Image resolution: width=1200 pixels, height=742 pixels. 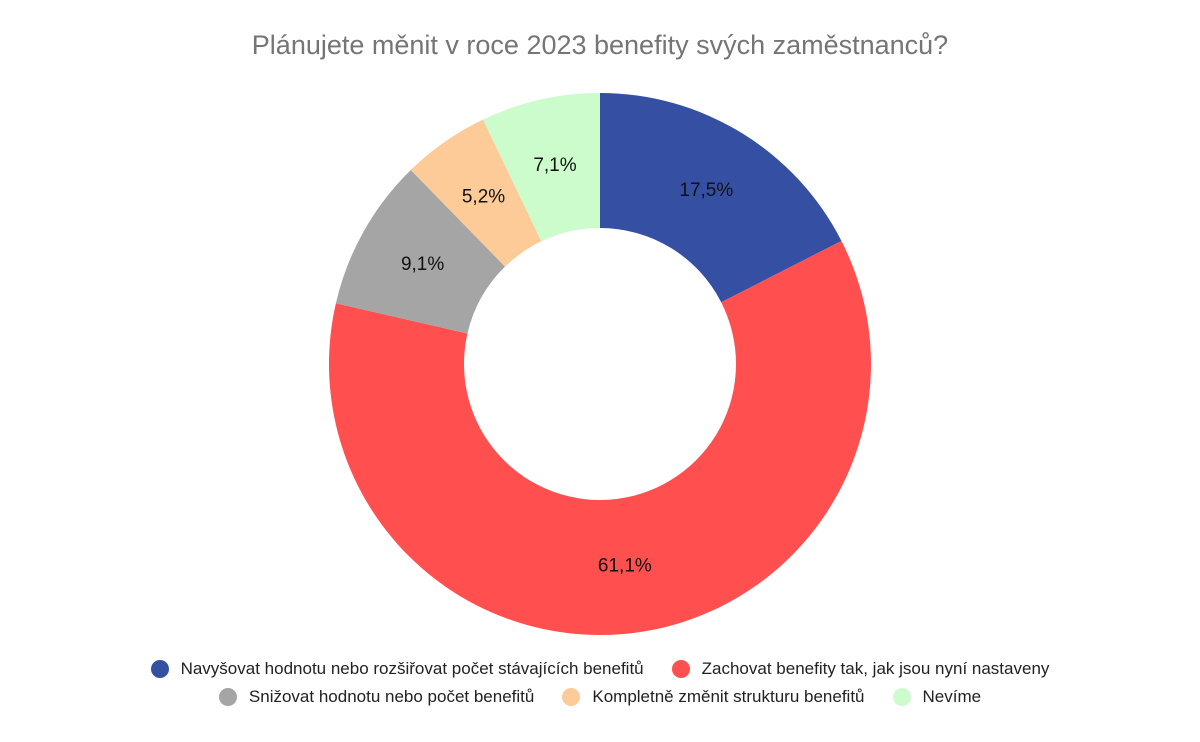 I want to click on legend-label-2: Snižovat hodnotu nebo počet benefitů, so click(x=391, y=696).